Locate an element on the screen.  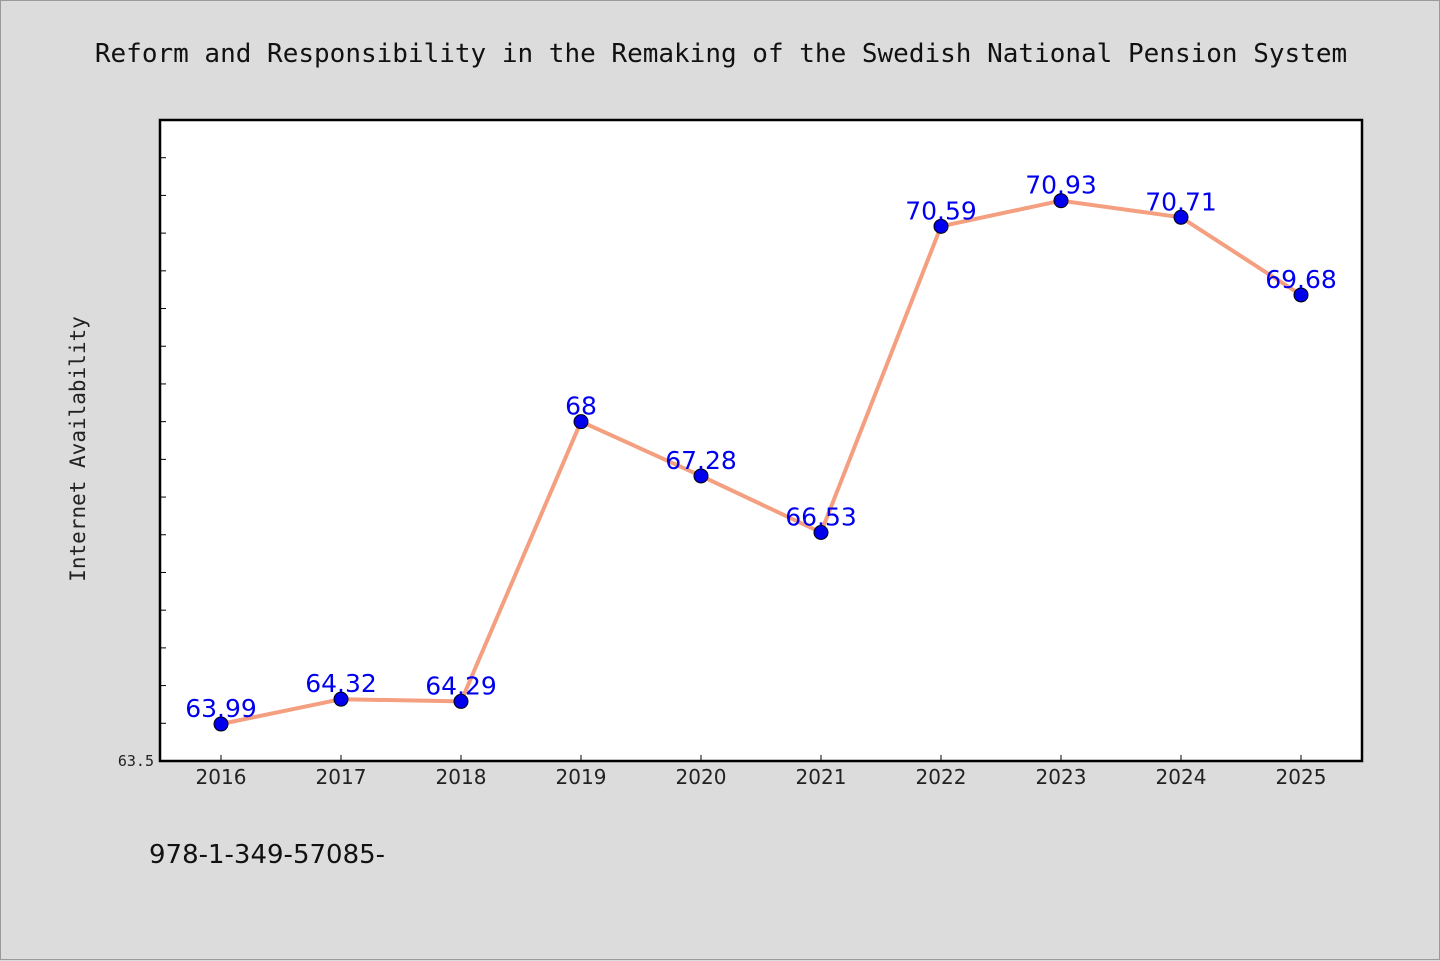
data-label: 70.59 is located at coordinates (941, 210).